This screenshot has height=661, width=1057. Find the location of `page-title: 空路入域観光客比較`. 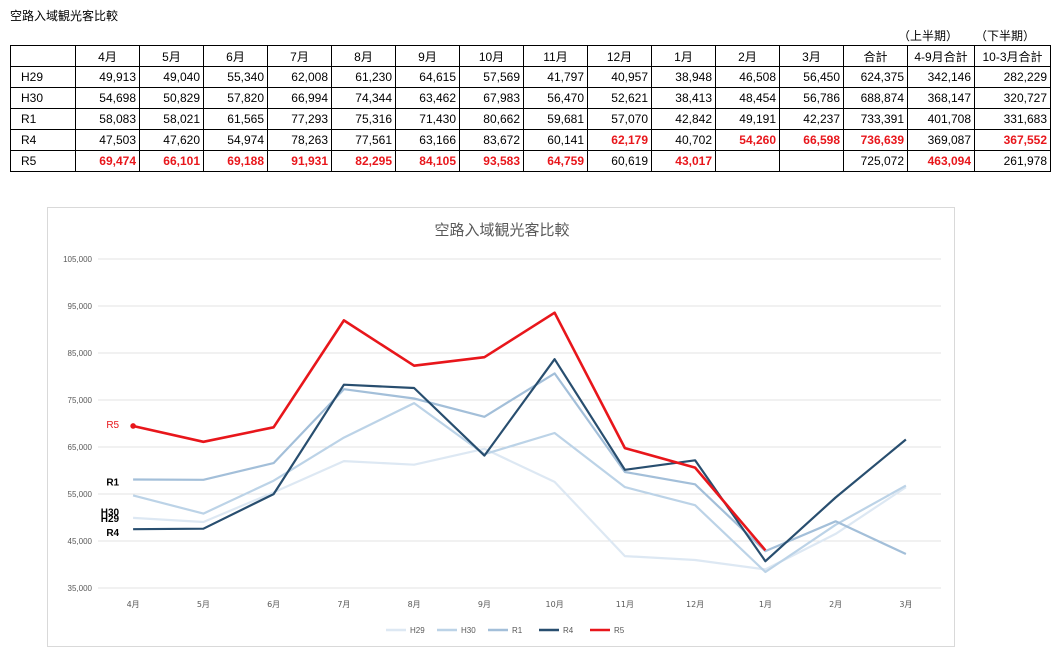

page-title: 空路入域観光客比較 is located at coordinates (64, 16).